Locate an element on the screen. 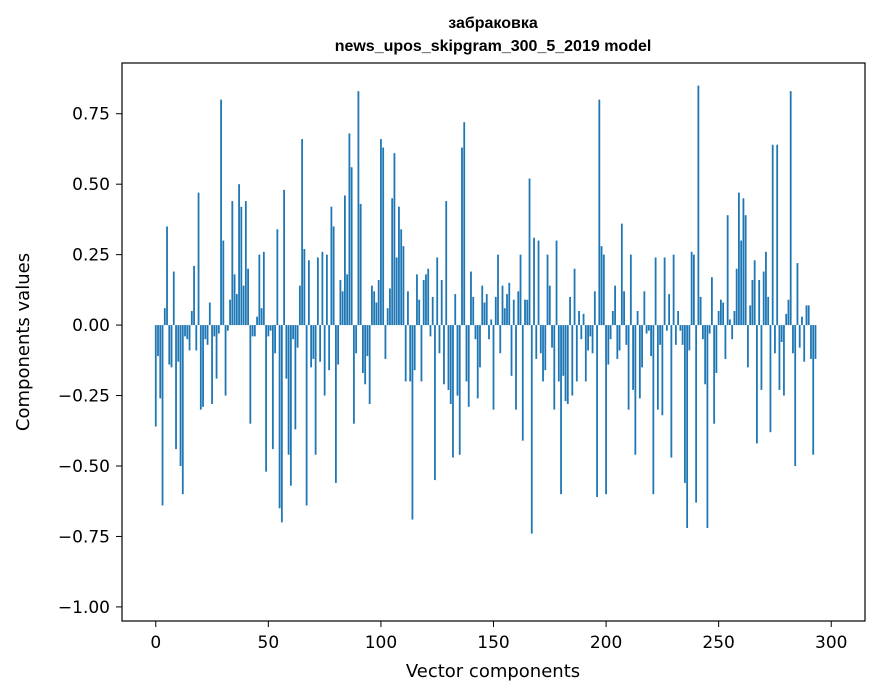 The image size is (880, 696). y-axis-label: Components values is located at coordinates (23, 342).